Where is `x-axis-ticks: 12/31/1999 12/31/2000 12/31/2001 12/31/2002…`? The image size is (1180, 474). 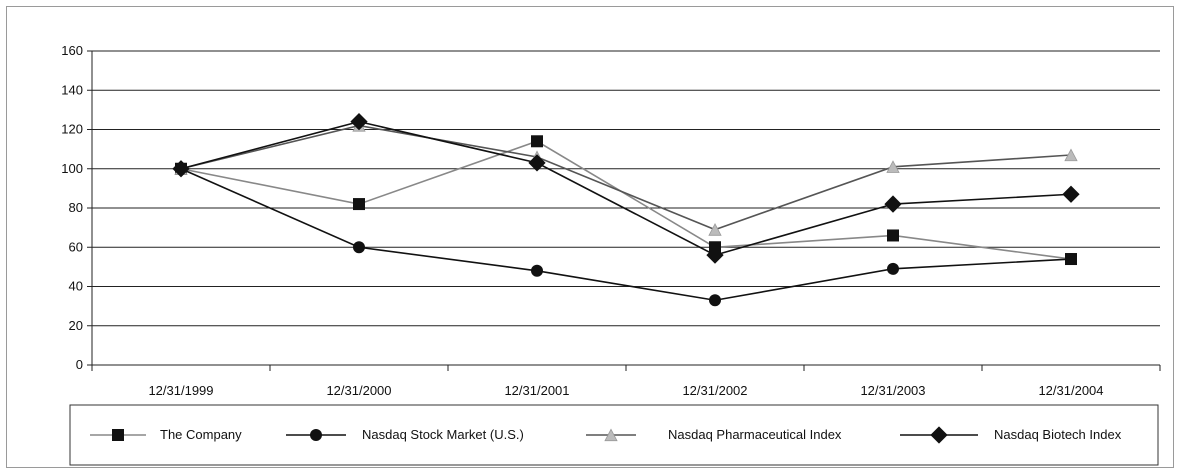
x-axis-ticks: 12/31/1999 12/31/2000 12/31/2001 12/31/2002… is located at coordinates (626, 381).